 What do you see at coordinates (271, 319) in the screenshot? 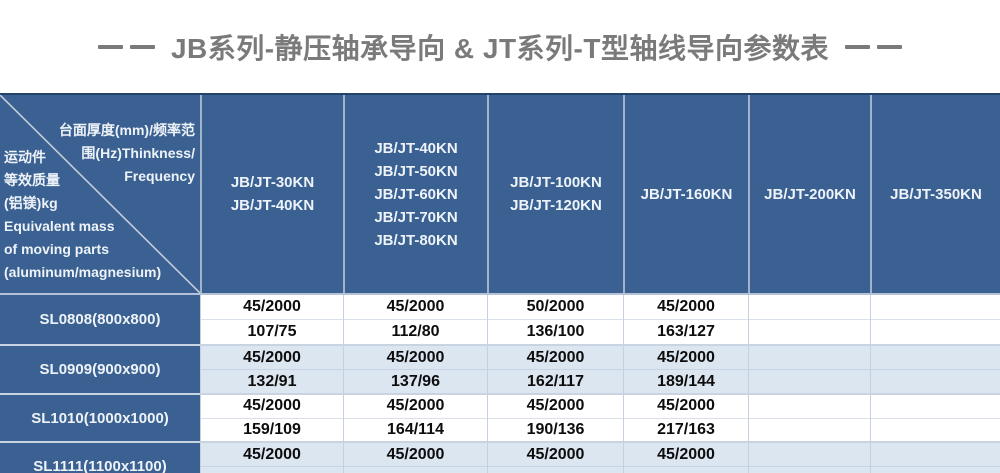
I see `cell-group: 45/2000 107/75` at bounding box center [271, 319].